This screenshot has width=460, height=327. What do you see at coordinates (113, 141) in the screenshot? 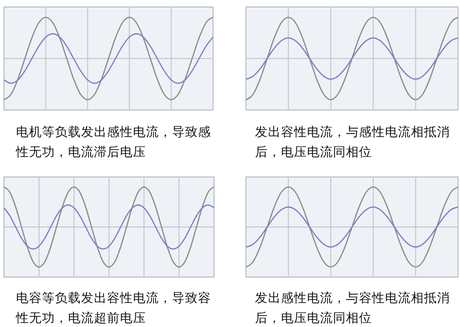
I see `text: 电机等负载发出感性电流，导致感性无功，电流滞后电压` at bounding box center [113, 141].